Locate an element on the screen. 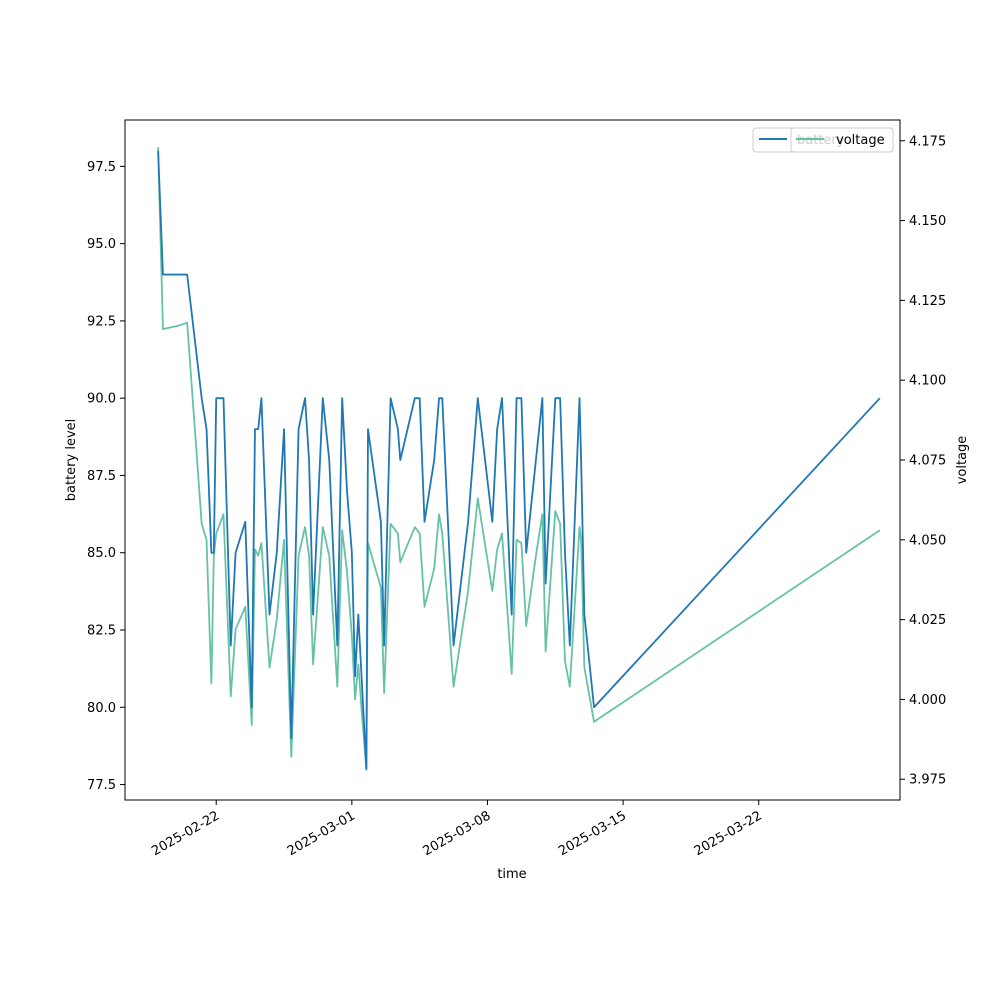  x-tick-label: 2025-03-08 is located at coordinates (457, 833).